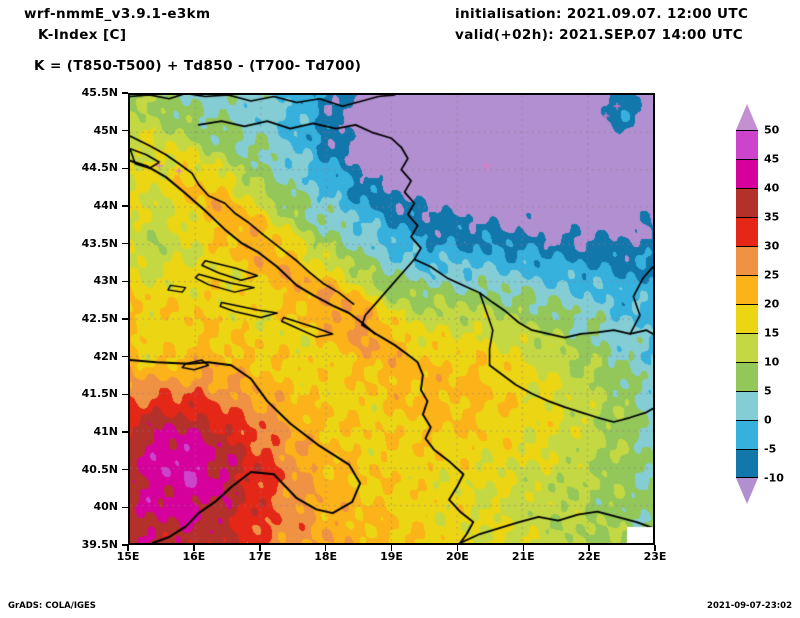 The width and height of the screenshot is (800, 618). I want to click on y-axis-label: 41N, so click(105, 431).